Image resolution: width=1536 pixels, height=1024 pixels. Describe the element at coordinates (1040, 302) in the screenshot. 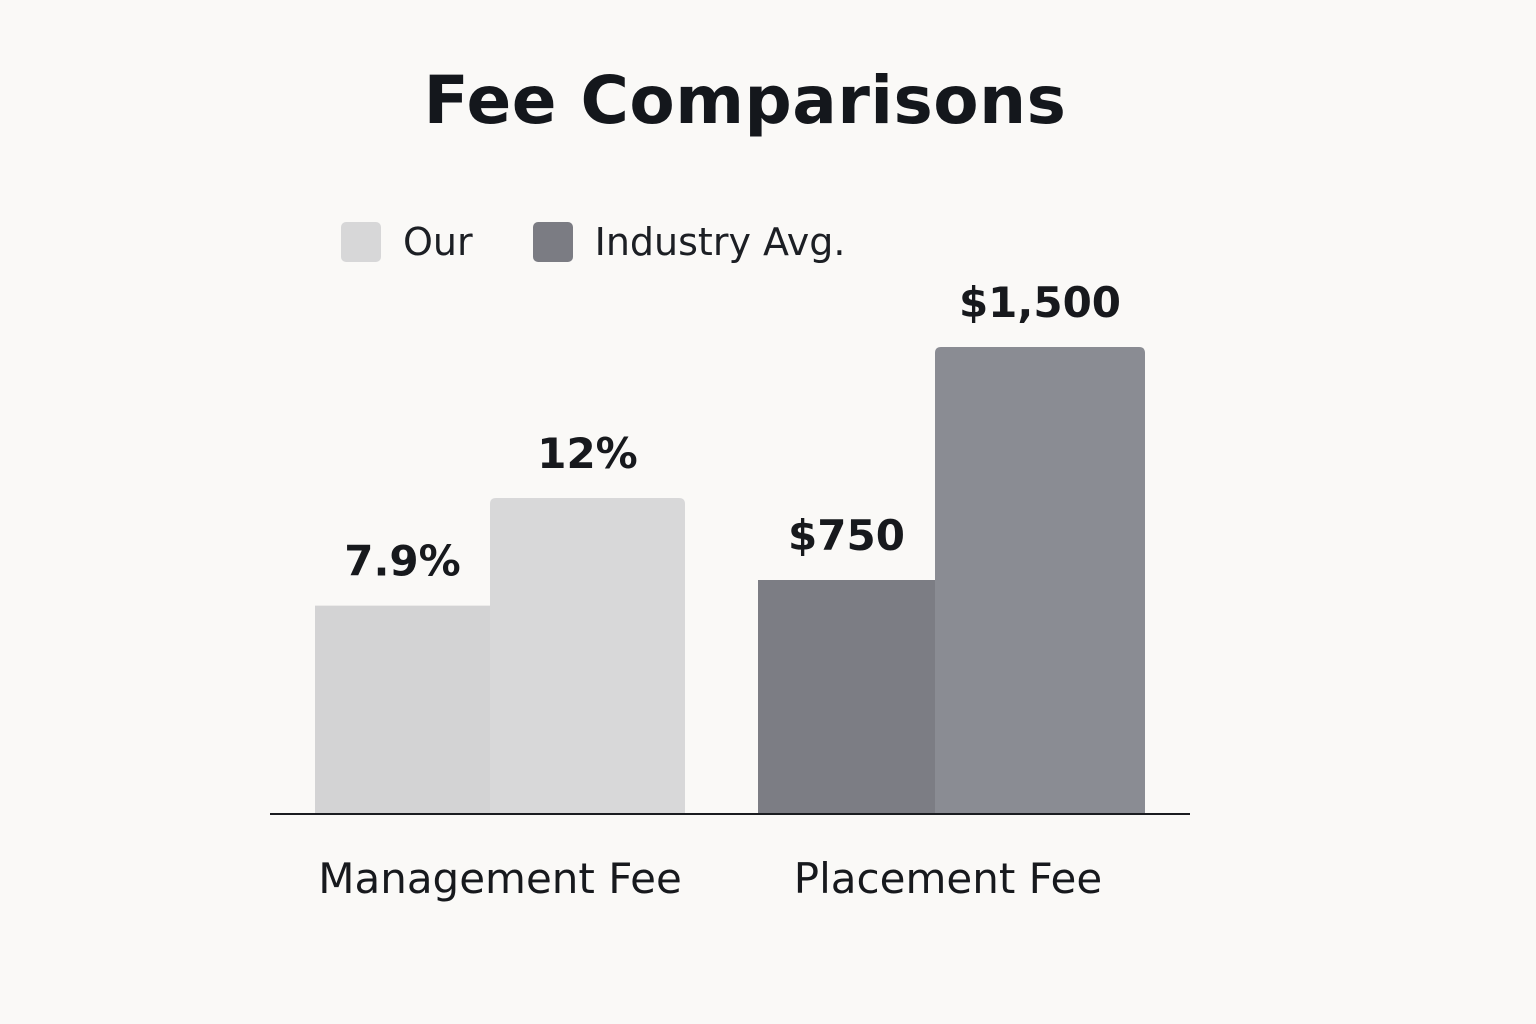

I see `bar-label-placement-fee-industry-avg: $1,500` at that location.